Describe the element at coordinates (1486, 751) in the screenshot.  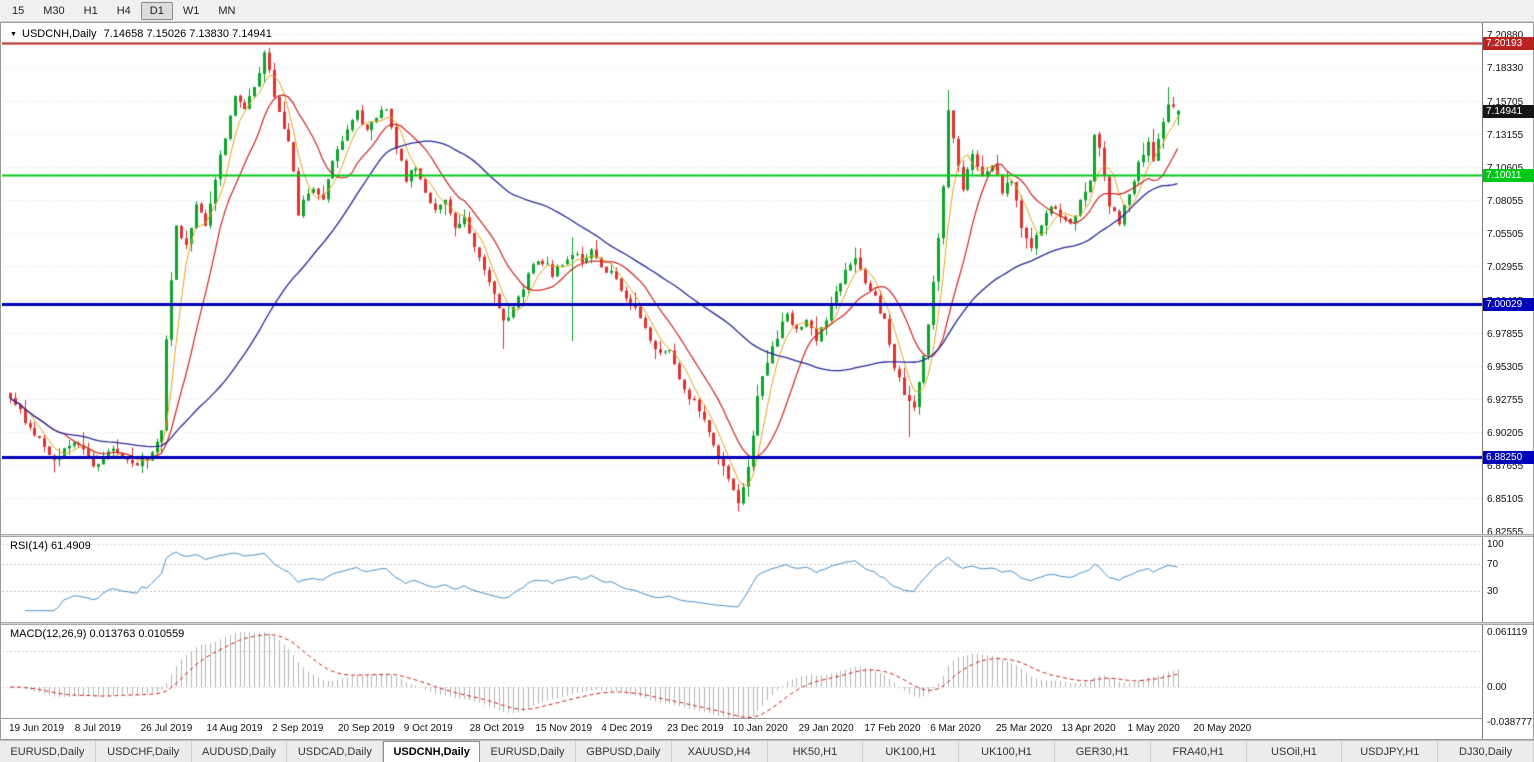
I see `chart-tab-dj30-daily: DJ30,Daily` at that location.